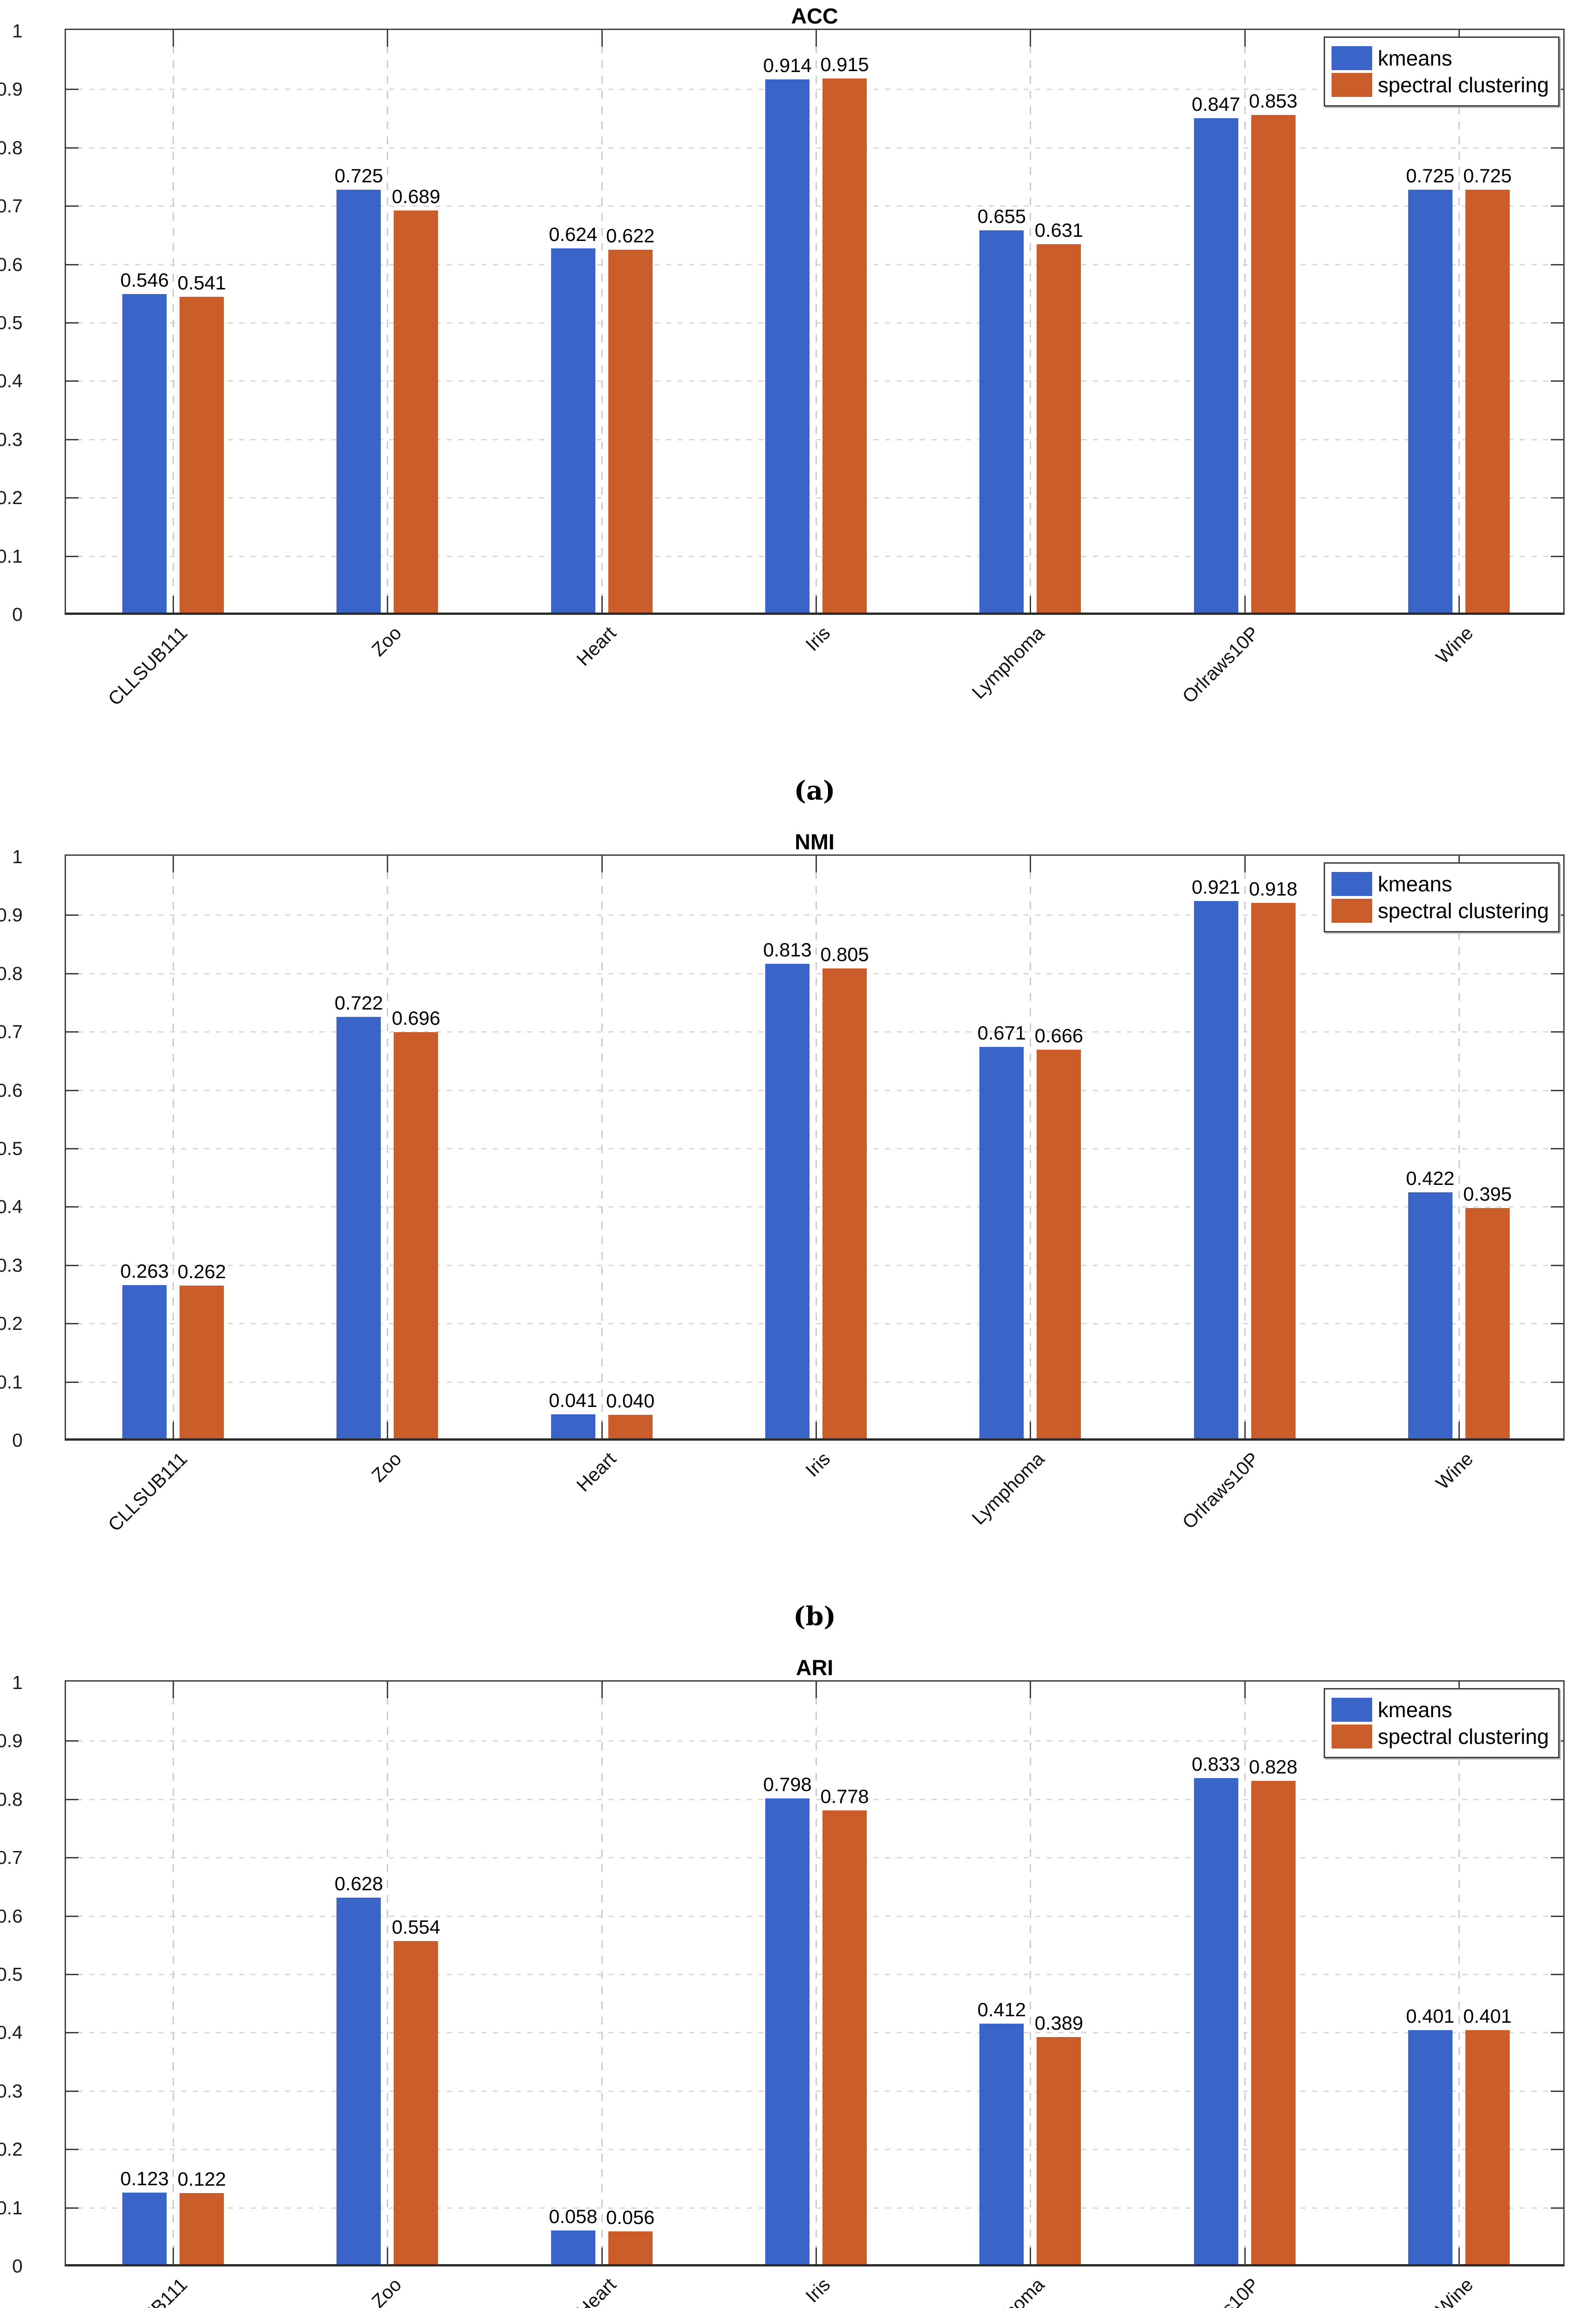 This screenshot has height=2308, width=1596. What do you see at coordinates (1001, 1242) in the screenshot?
I see `bar-kmeans-Lymphoma` at bounding box center [1001, 1242].